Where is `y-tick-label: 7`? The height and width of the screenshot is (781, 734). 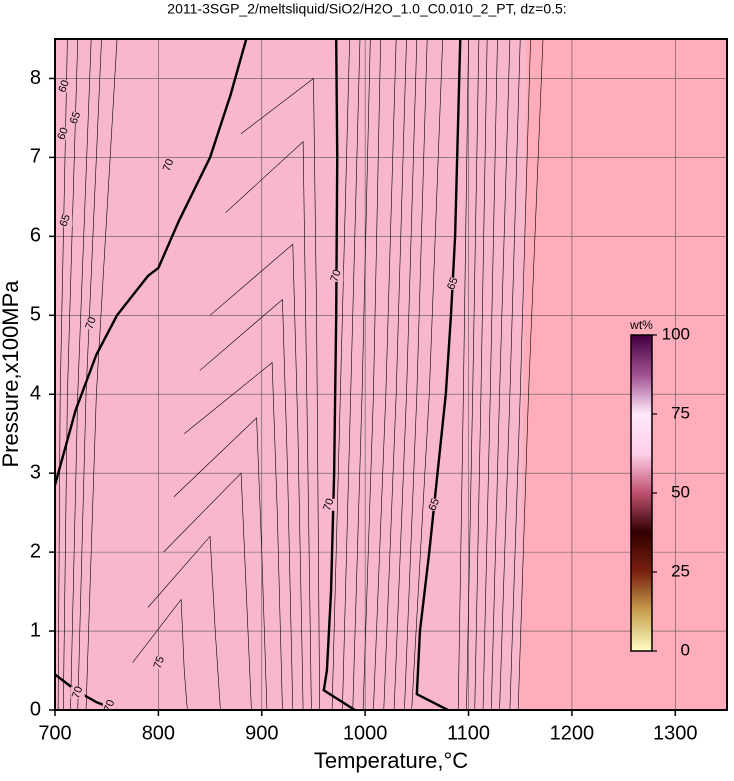
y-tick-label: 7 is located at coordinates (35, 157).